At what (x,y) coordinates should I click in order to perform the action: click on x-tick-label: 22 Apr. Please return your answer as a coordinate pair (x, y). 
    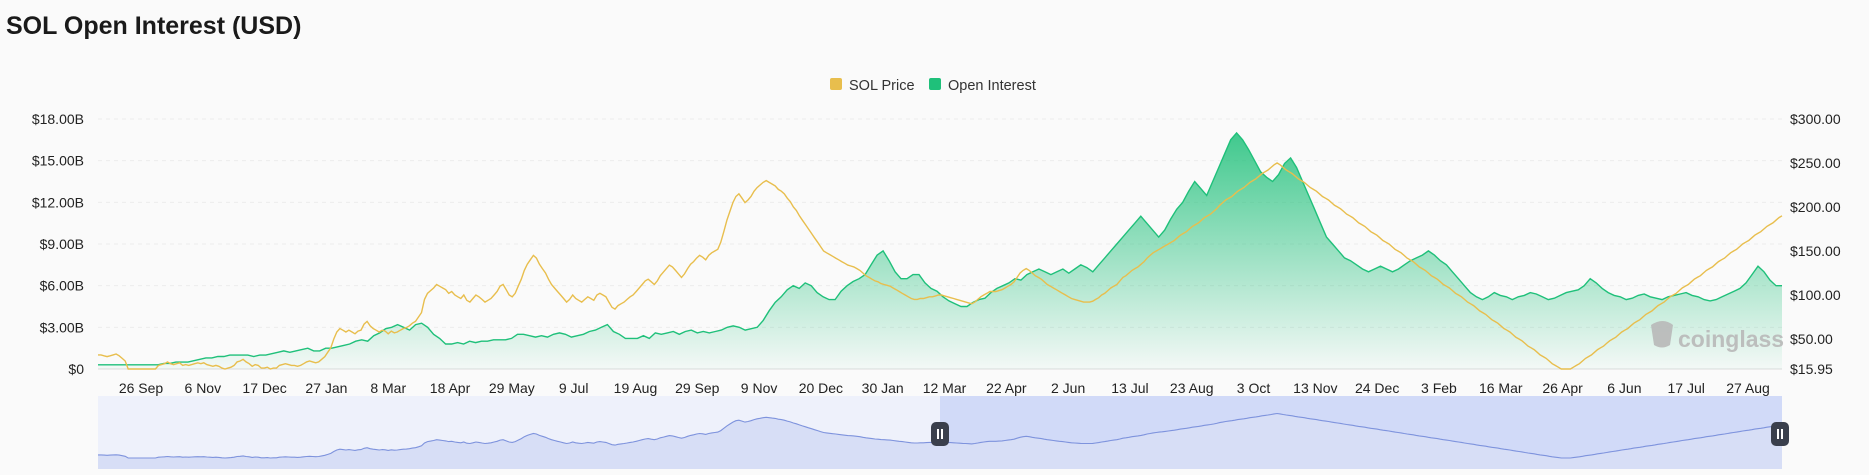
    Looking at the image, I should click on (1006, 388).